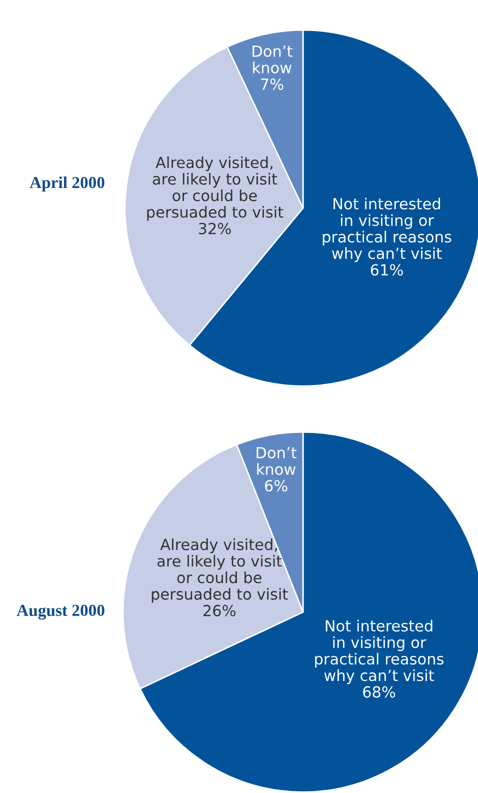  Describe the element at coordinates (276, 486) in the screenshot. I see `data-label: 6%` at that location.